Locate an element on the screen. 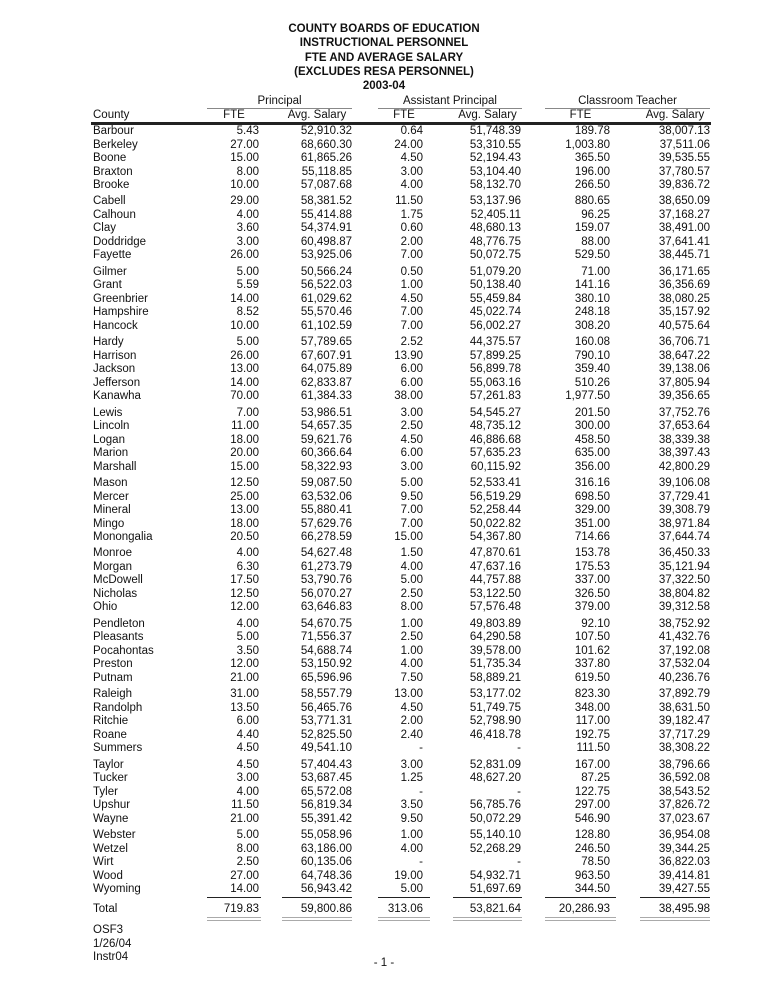 The width and height of the screenshot is (768, 994). table-row-cell: 4.00 is located at coordinates (411, 566).